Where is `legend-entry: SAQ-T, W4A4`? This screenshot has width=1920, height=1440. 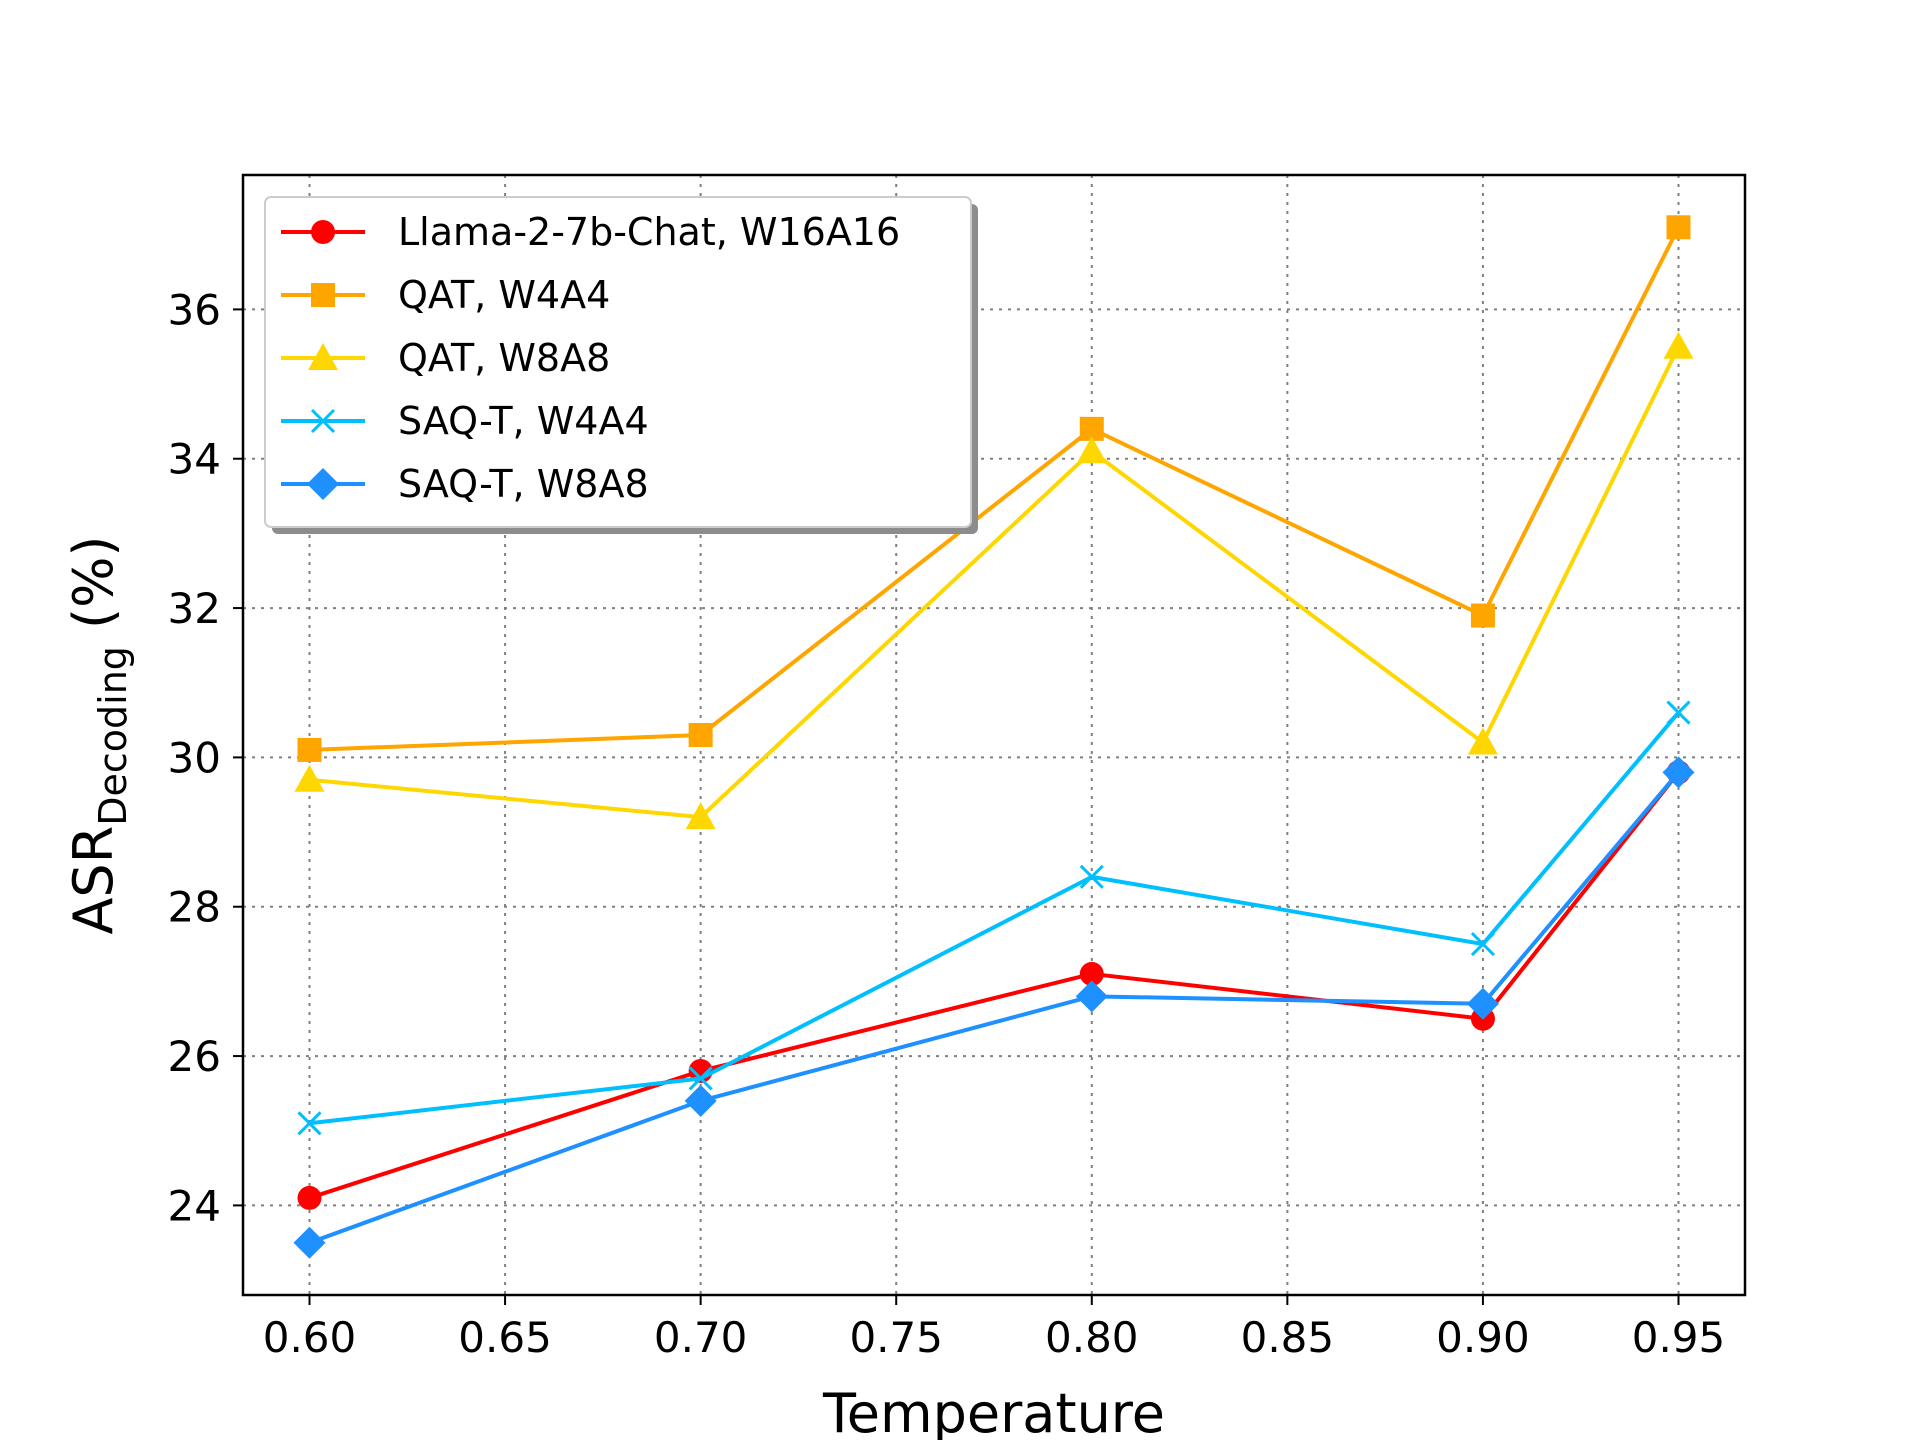 legend-entry: SAQ-T, W4A4 is located at coordinates (465, 421).